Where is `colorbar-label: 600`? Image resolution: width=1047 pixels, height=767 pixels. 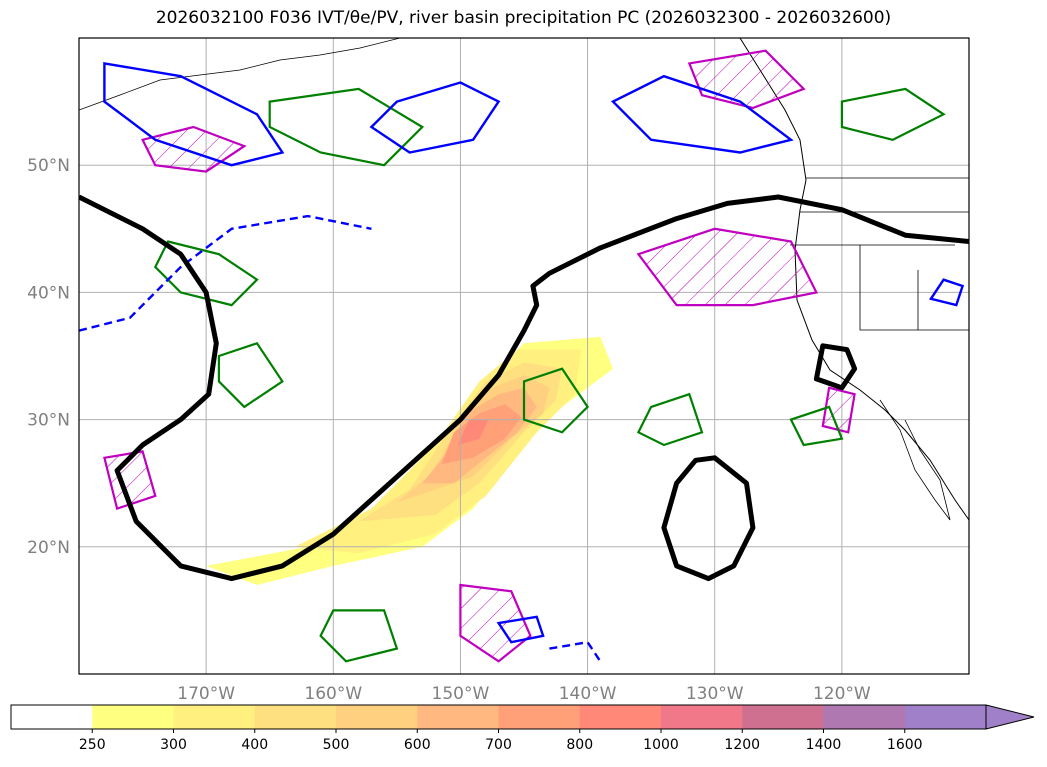
colorbar-label: 600 is located at coordinates (417, 745).